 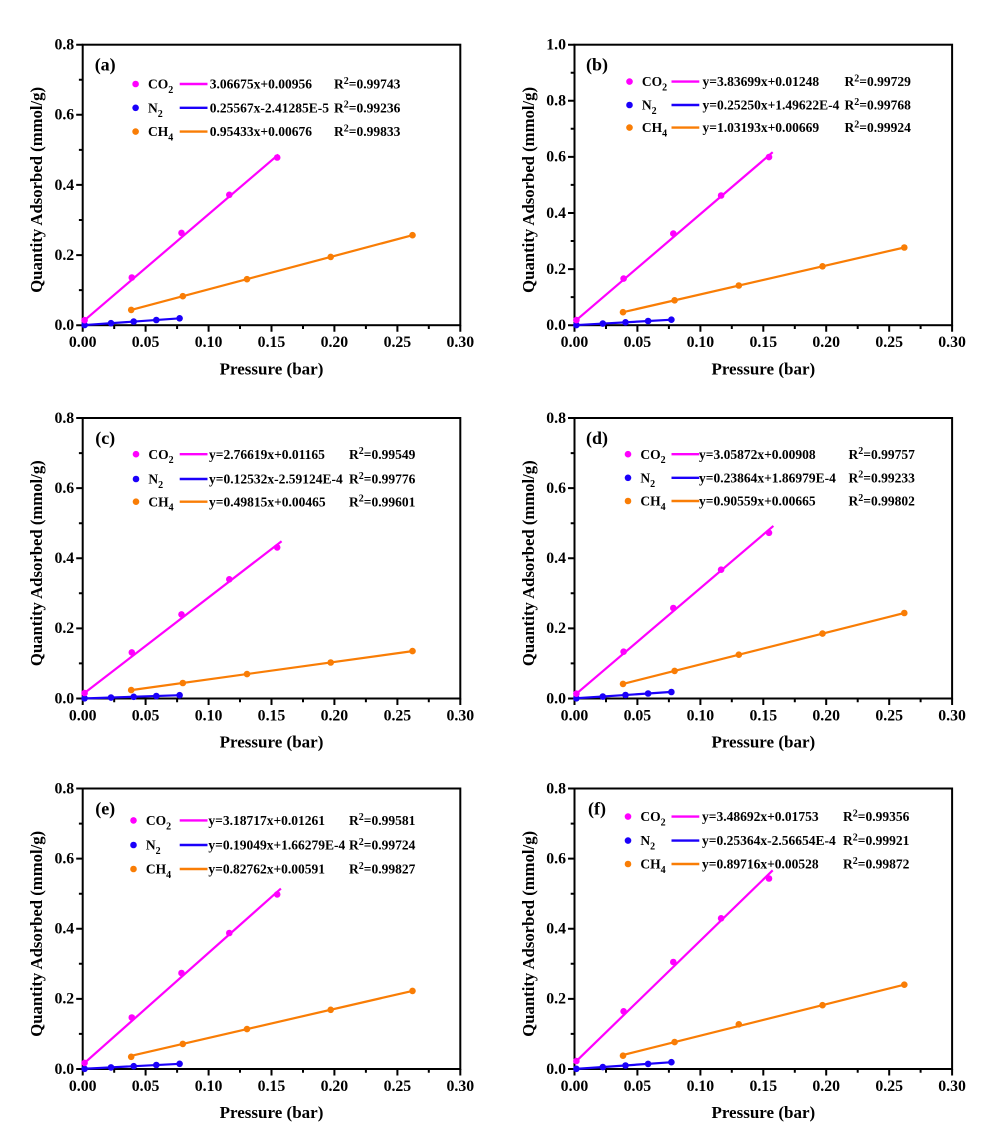 I want to click on svg-text: R2=0.99757, so click(x=882, y=454).